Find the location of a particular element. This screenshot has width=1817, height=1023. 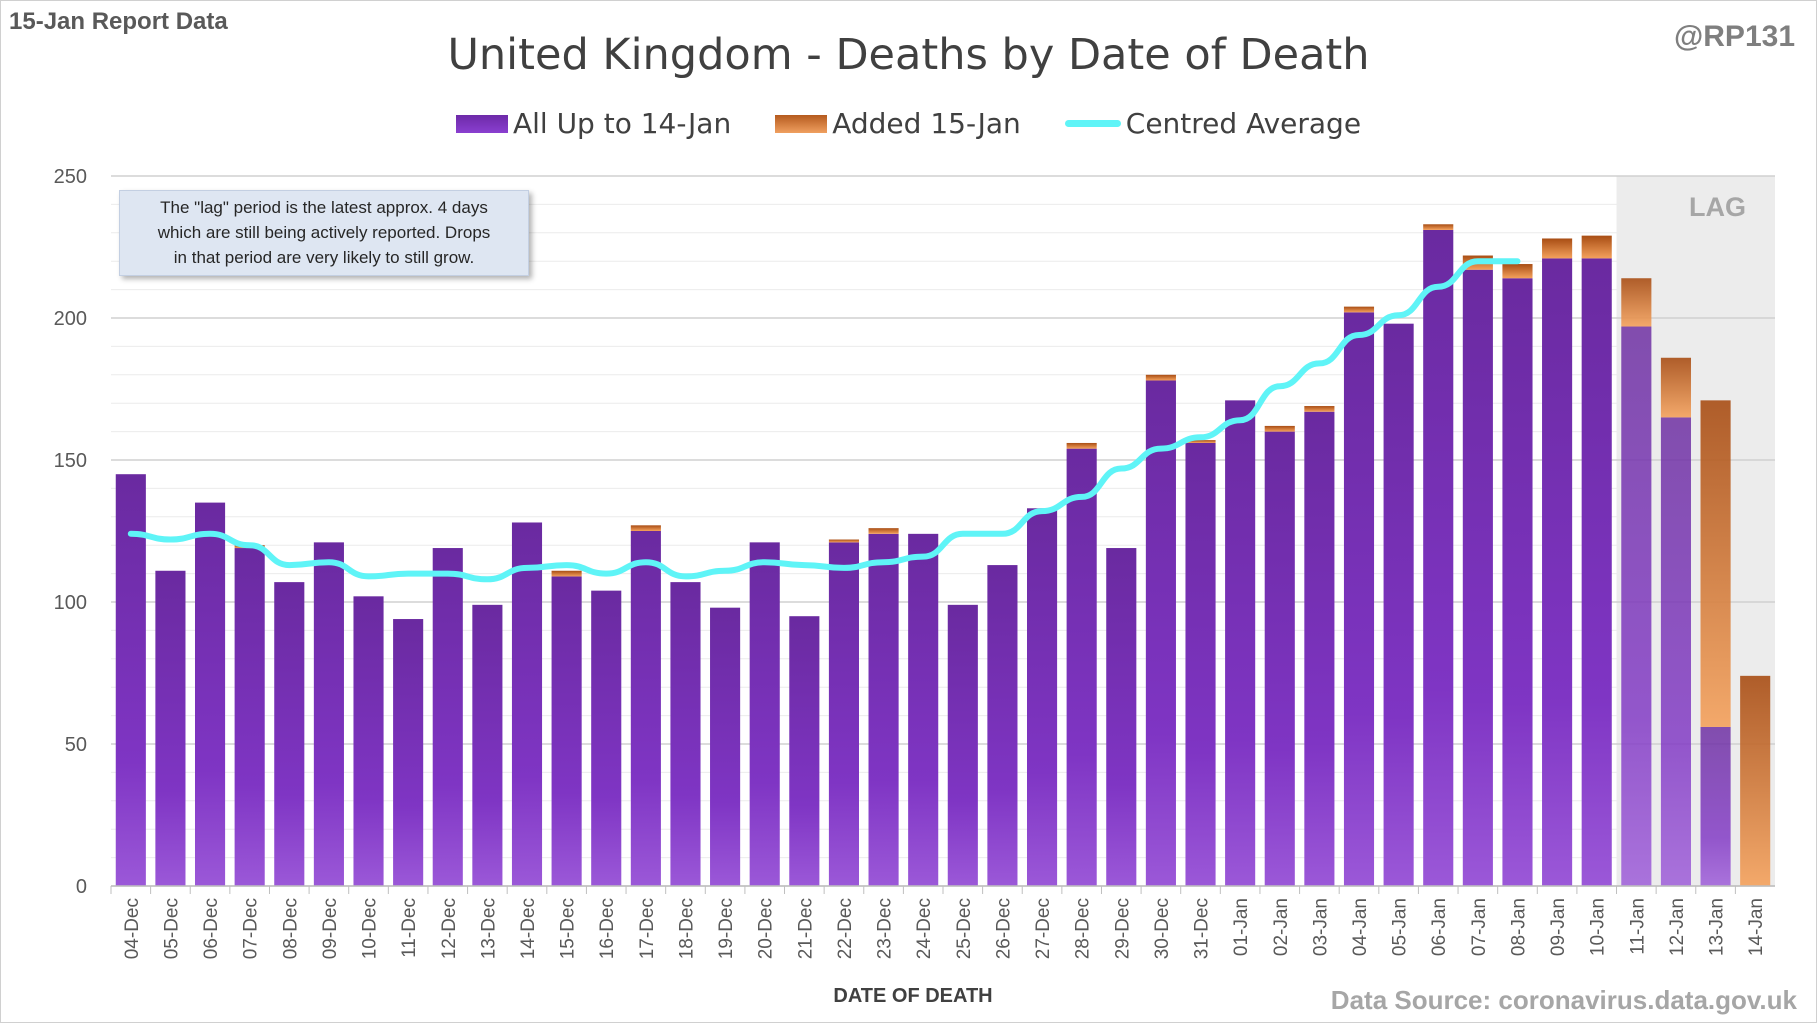

x-tick-label: 18-Dec is located at coordinates (686, 928).